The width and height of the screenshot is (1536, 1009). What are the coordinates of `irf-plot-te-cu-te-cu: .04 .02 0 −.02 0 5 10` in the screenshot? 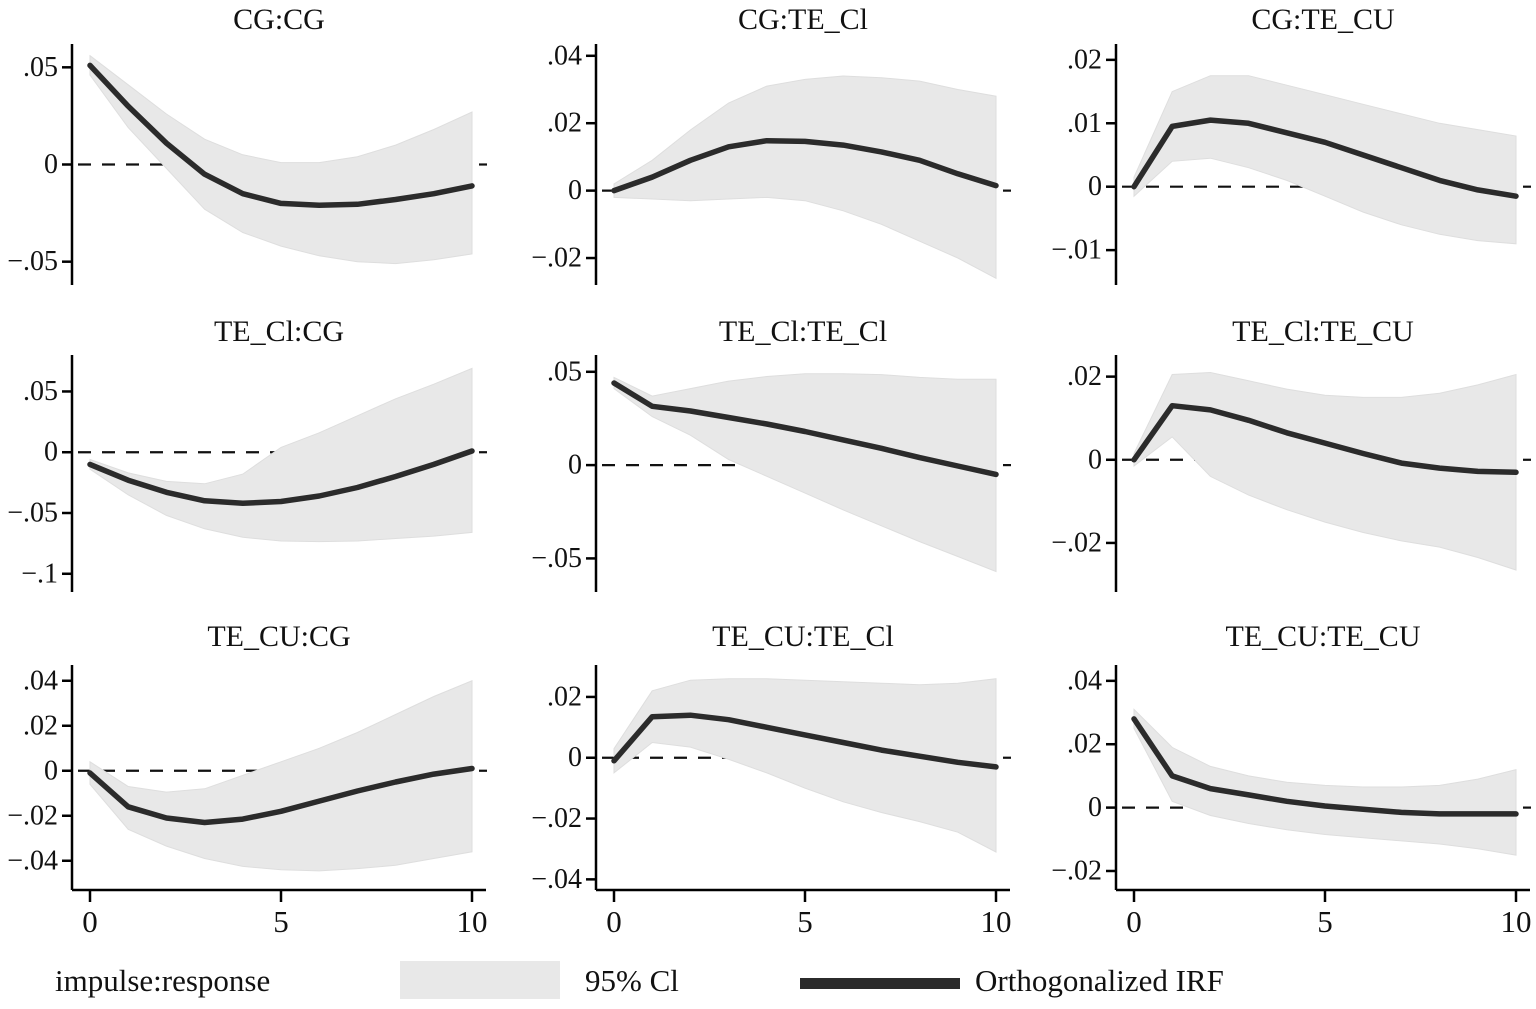 It's located at (1291, 802).